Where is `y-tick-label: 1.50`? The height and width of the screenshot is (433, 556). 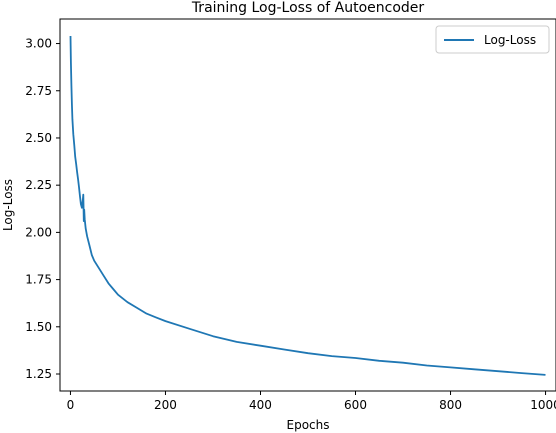
y-tick-label: 1.50 is located at coordinates (38, 327).